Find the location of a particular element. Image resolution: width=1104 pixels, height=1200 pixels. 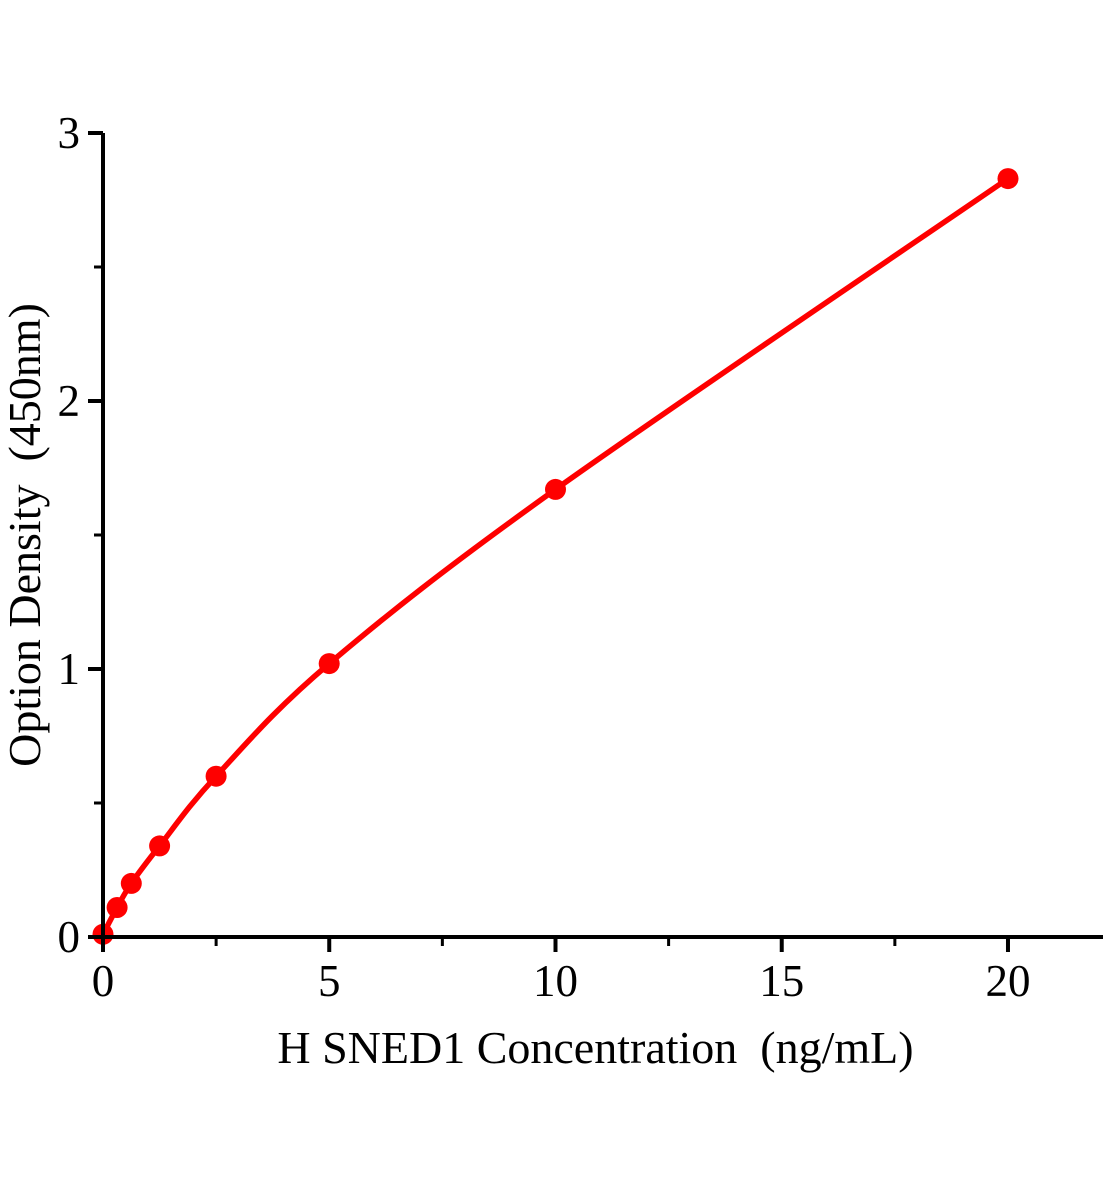

y-tick-label: 2 is located at coordinates (69, 401).